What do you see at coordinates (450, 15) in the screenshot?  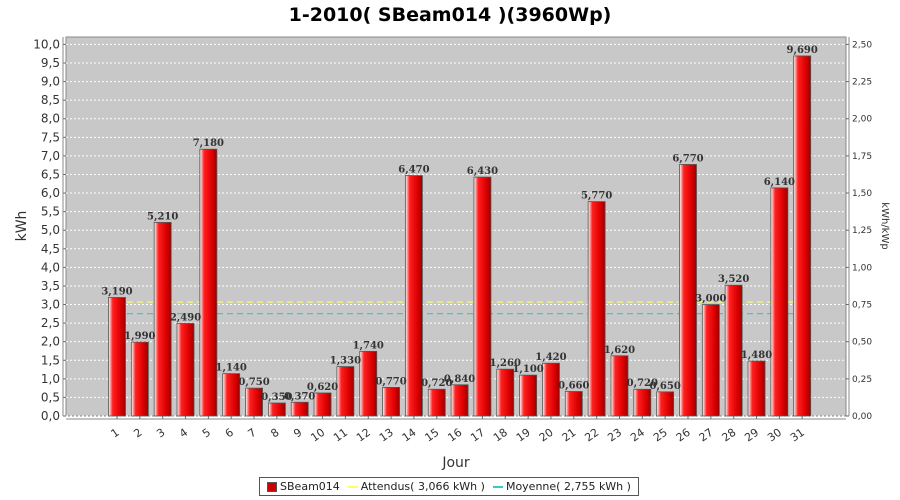 I see `chart-title: 1-2010( SBeam014 )(3960Wp)` at bounding box center [450, 15].